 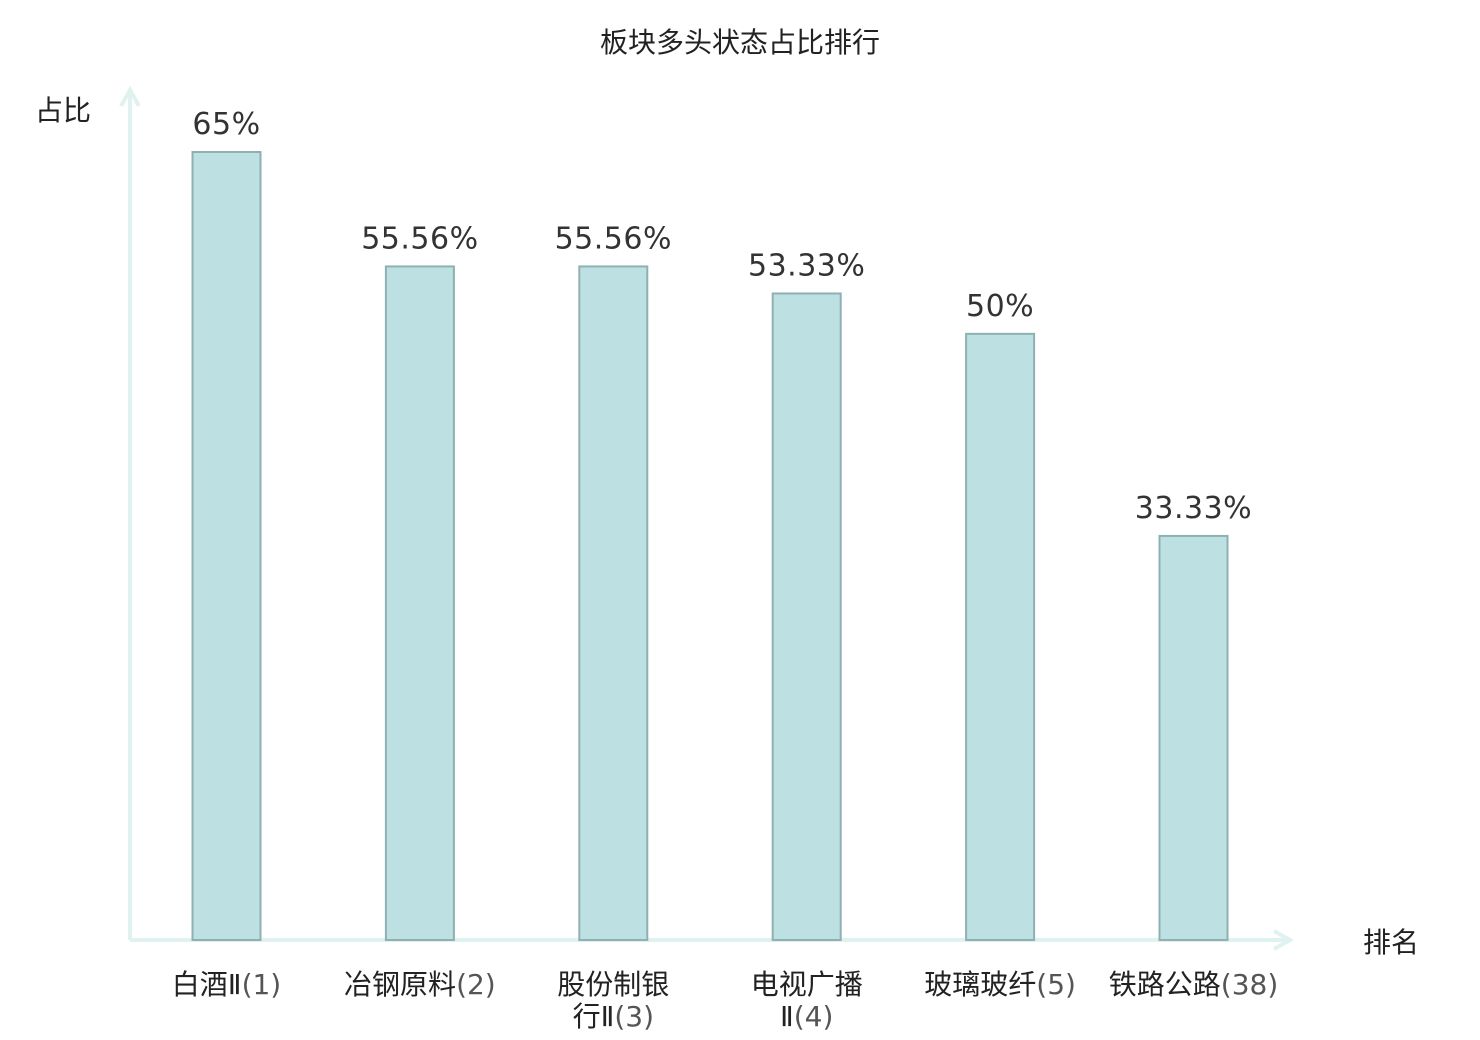 I want to click on x-tick-label: 玻璃玻纤(5), so click(x=1000, y=984).